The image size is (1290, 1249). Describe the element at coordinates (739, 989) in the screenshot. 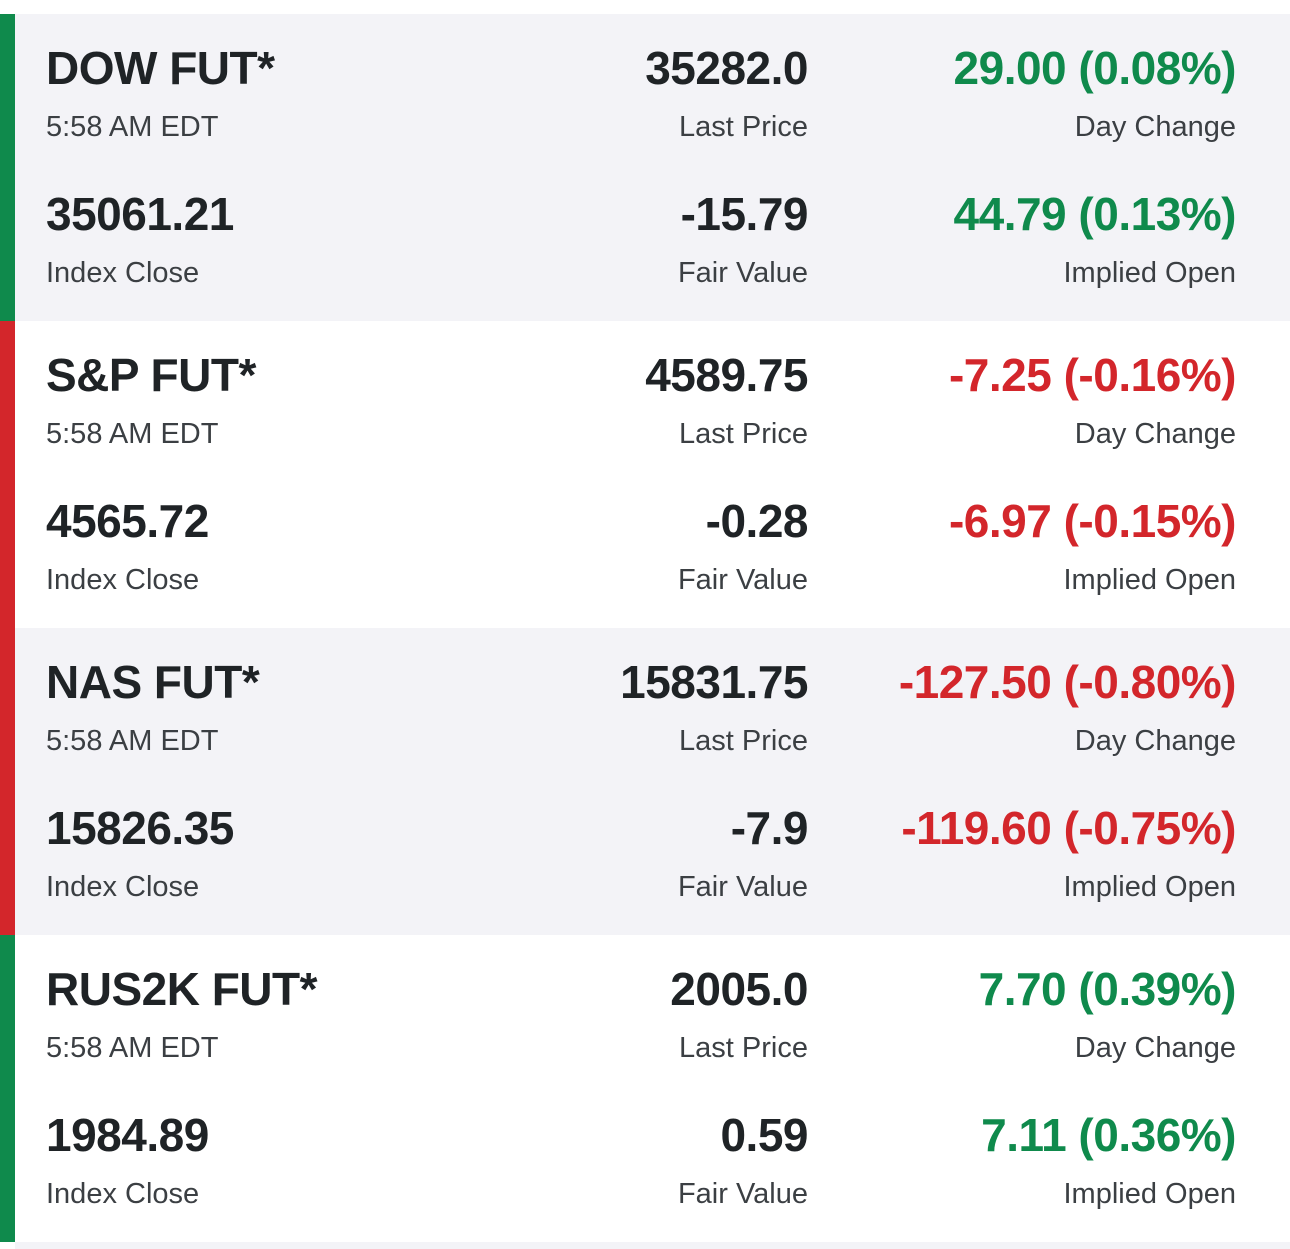

I see `last-price-value: 2005.0` at that location.